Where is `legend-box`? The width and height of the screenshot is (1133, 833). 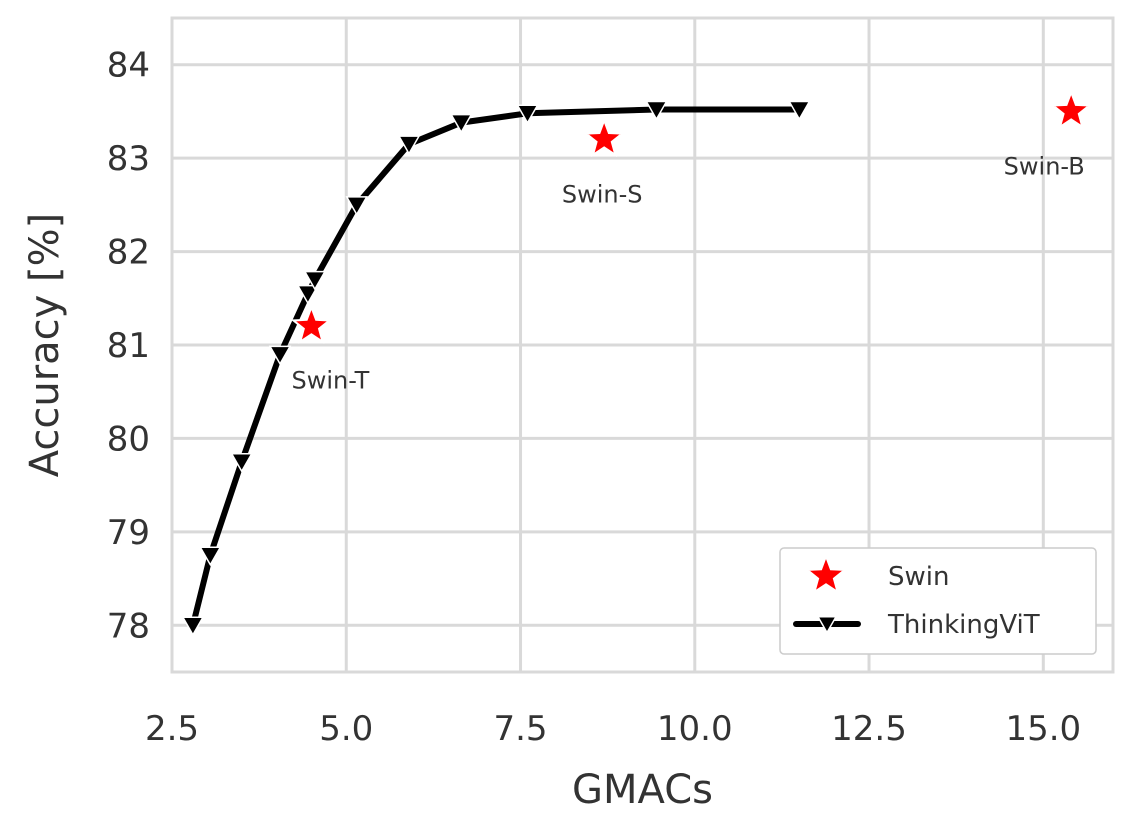 legend-box is located at coordinates (938, 601).